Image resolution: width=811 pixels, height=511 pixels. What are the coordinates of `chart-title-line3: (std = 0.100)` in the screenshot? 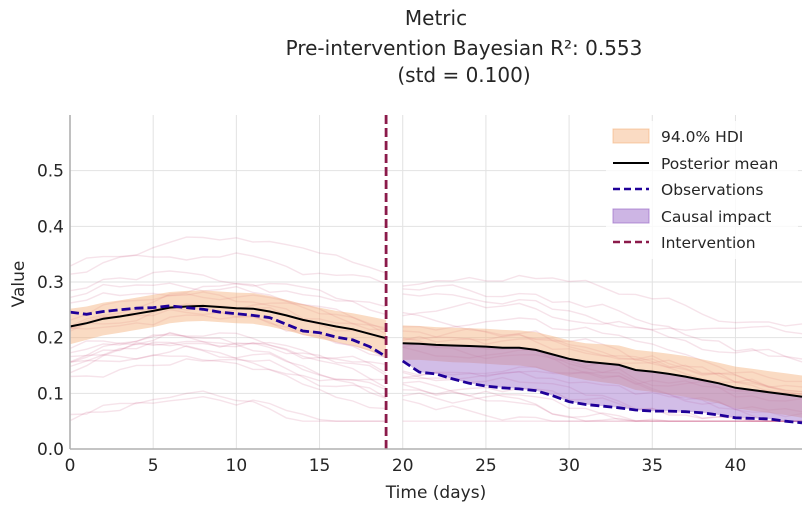 It's located at (463, 75).